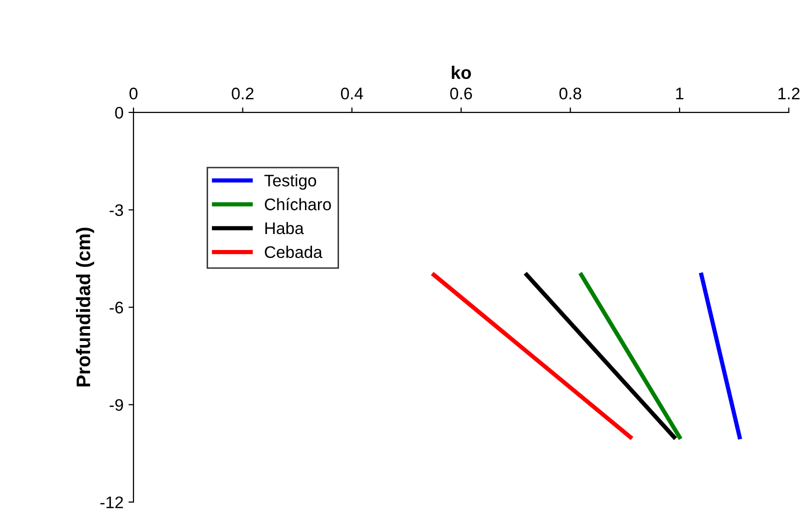  Describe the element at coordinates (116, 405) in the screenshot. I see `y-tick-label: -9` at that location.